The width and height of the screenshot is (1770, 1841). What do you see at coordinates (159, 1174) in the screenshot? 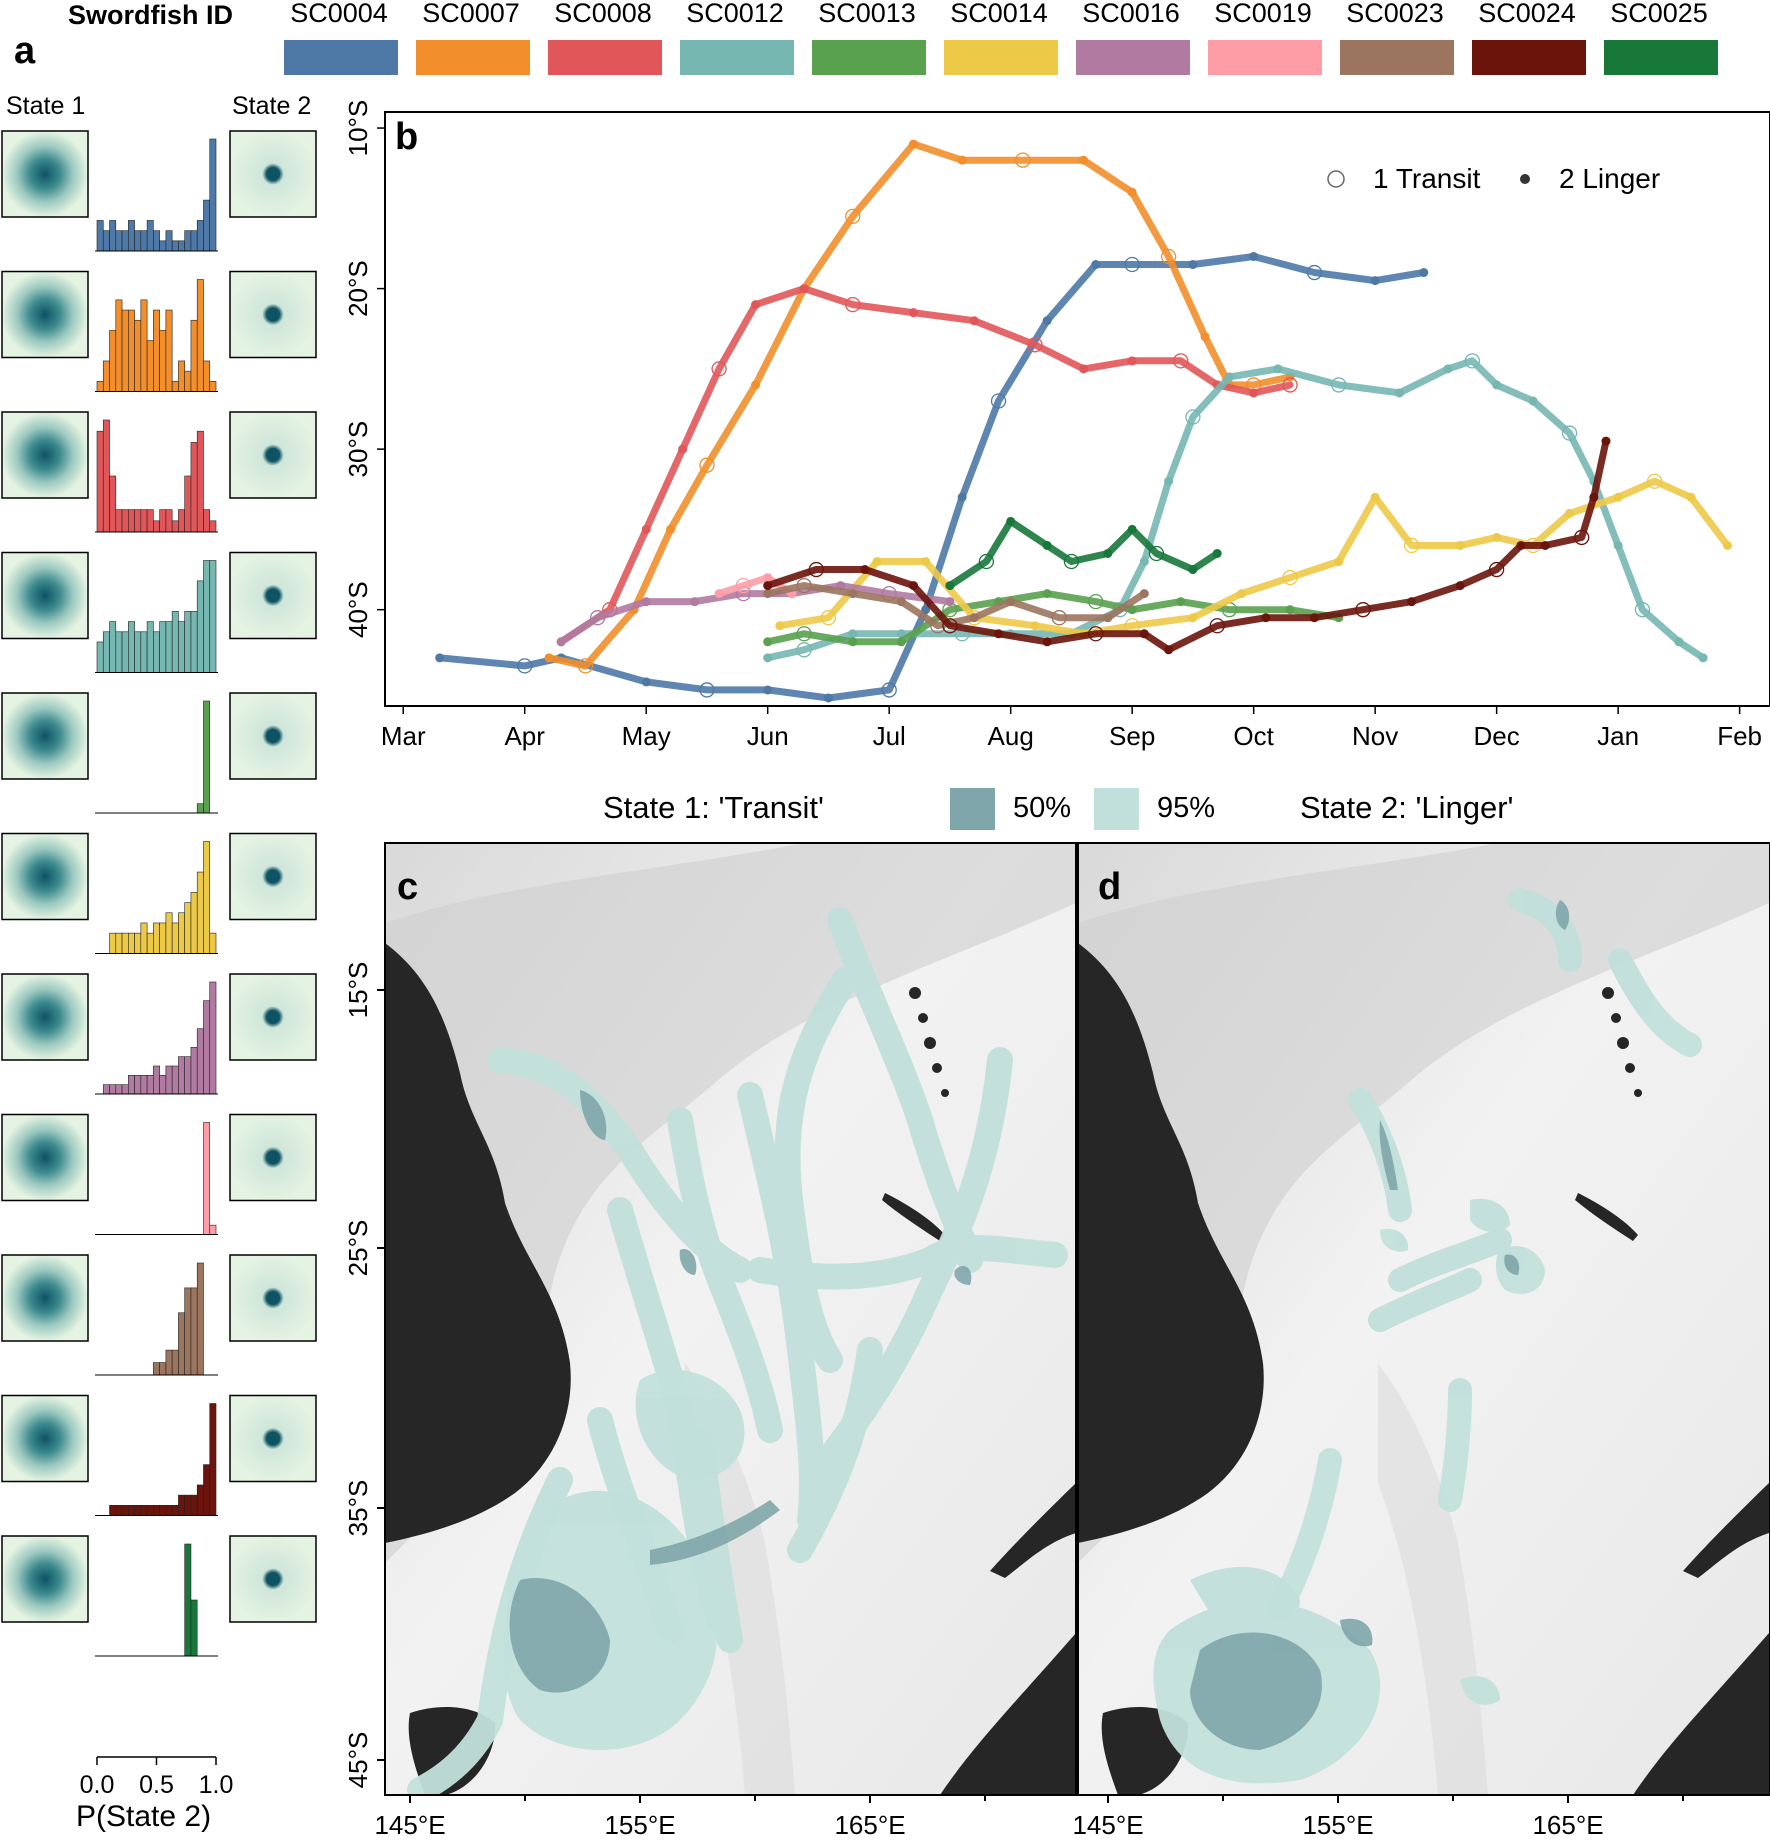
I see `panel-a-row-sc0019` at bounding box center [159, 1174].